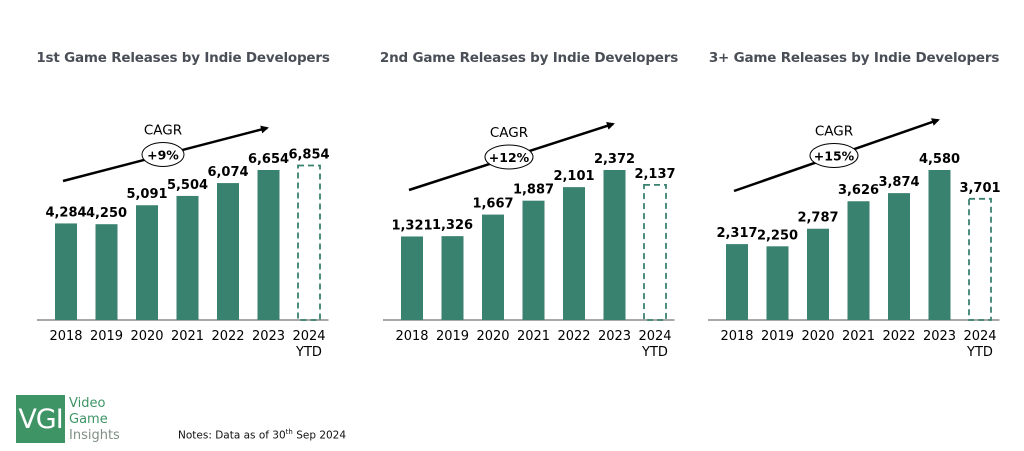  What do you see at coordinates (40, 419) in the screenshot?
I see `vgi-logo-mark: VGI` at bounding box center [40, 419].